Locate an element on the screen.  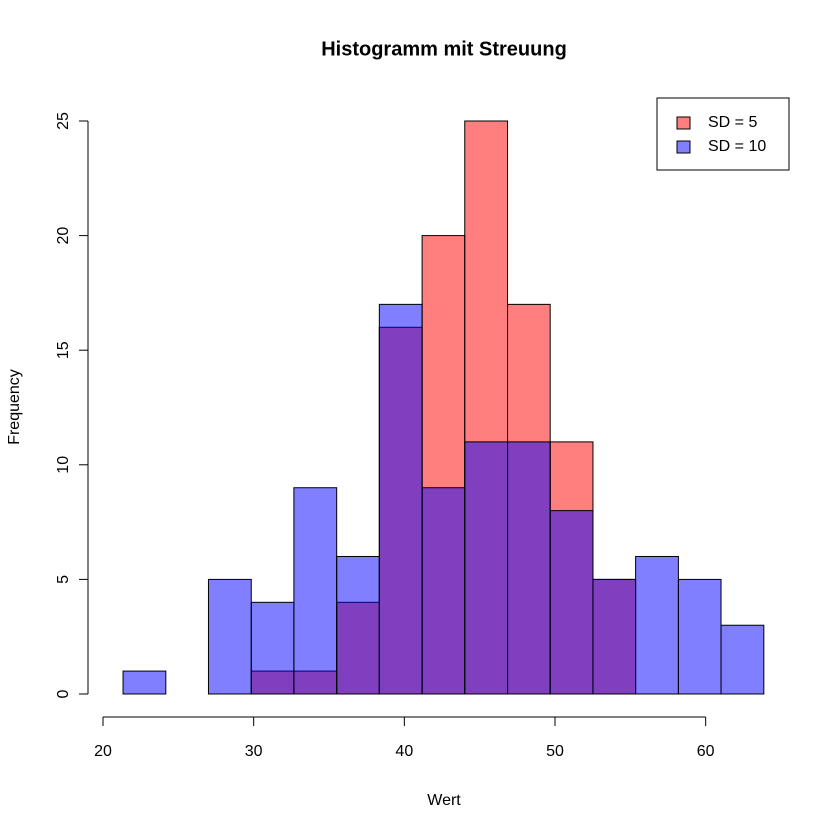
chart-title: Histogramm mit Streuung is located at coordinates (444, 49).